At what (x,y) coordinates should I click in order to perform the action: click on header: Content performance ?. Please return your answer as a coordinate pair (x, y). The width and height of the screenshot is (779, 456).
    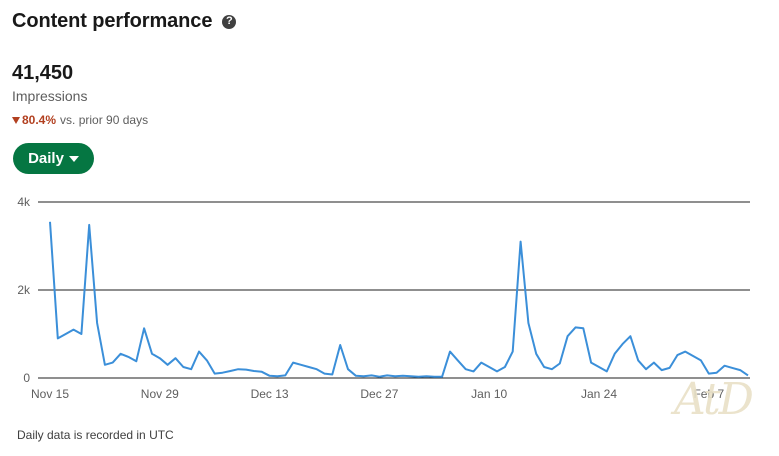
    Looking at the image, I should click on (124, 21).